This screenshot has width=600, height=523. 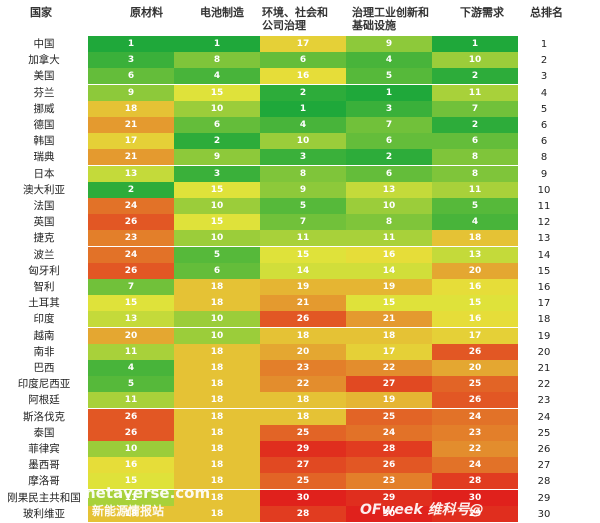 I want to click on country-label: 加拿大, so click(x=44, y=60).